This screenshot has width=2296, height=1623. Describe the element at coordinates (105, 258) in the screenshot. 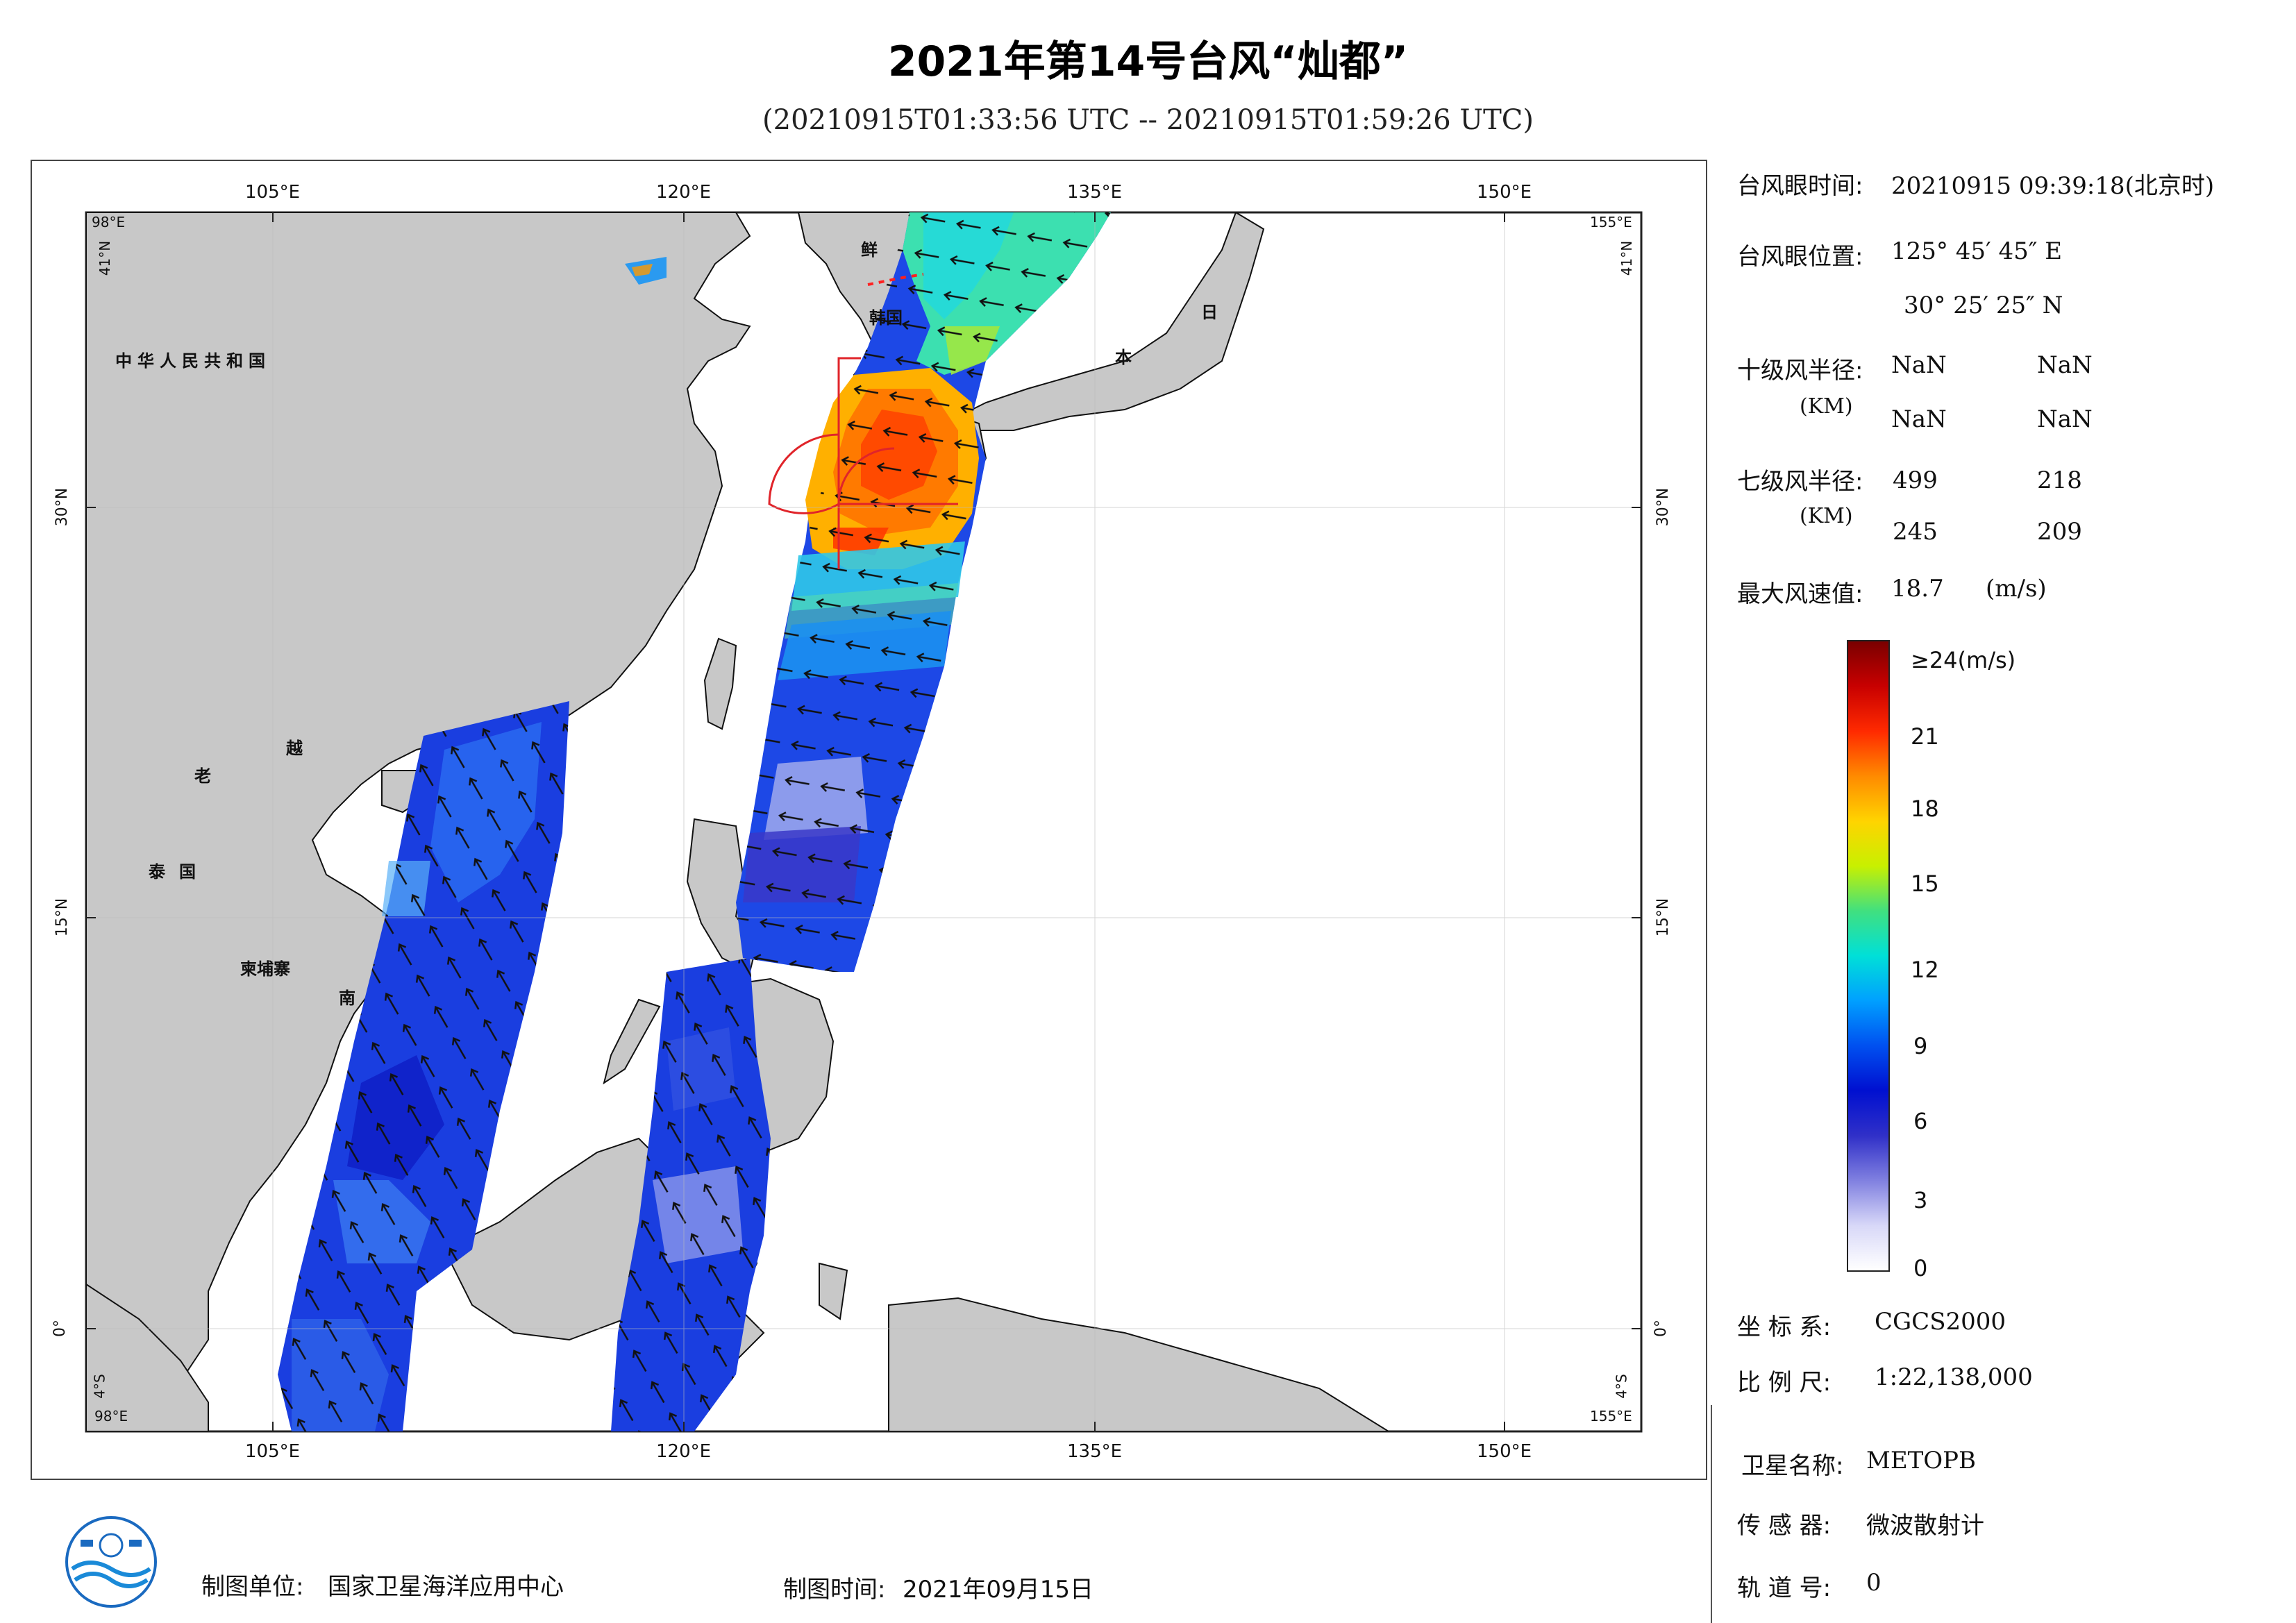

I see `corner-tl-lat: 41°N` at that location.